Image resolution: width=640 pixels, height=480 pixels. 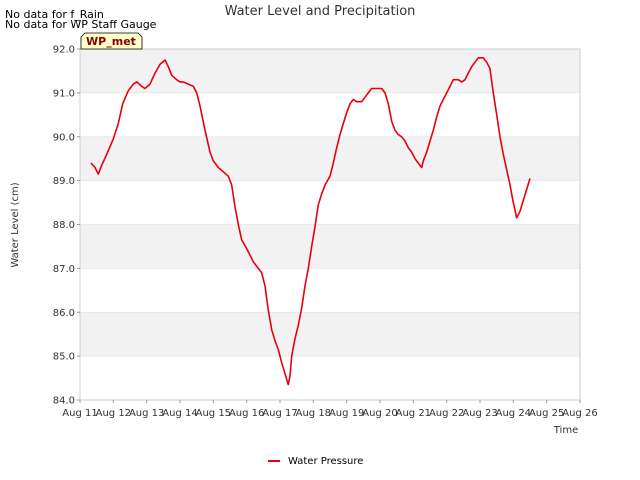 What do you see at coordinates (179, 413) in the screenshot?
I see `x-tick-label: Aug 14` at bounding box center [179, 413].